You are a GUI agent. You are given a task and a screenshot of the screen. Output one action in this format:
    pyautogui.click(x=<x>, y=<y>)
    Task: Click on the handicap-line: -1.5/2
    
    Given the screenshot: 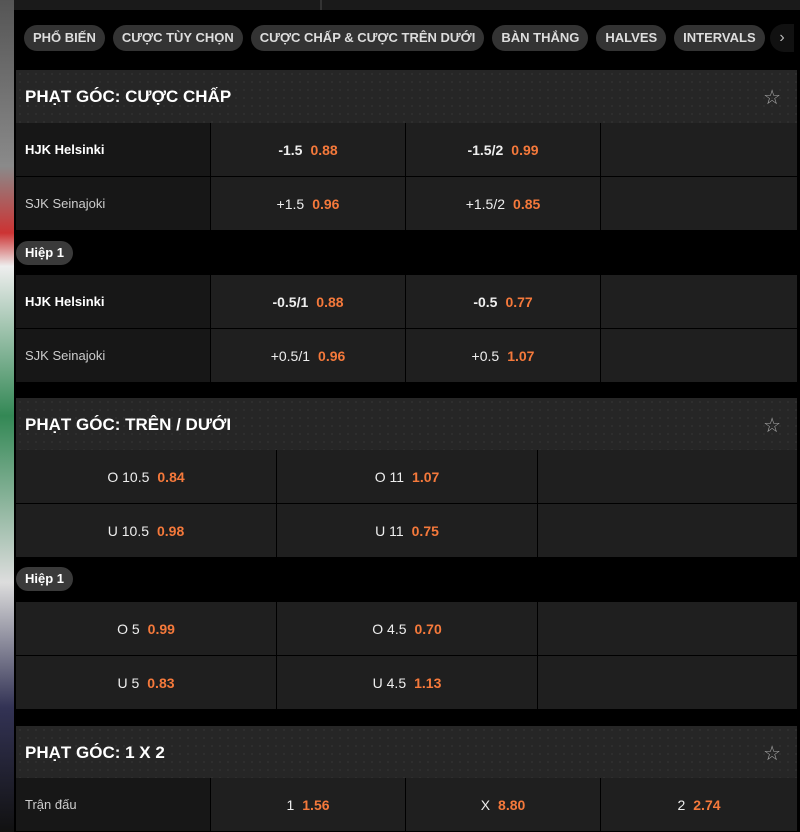 What is the action you would take?
    pyautogui.click(x=485, y=149)
    